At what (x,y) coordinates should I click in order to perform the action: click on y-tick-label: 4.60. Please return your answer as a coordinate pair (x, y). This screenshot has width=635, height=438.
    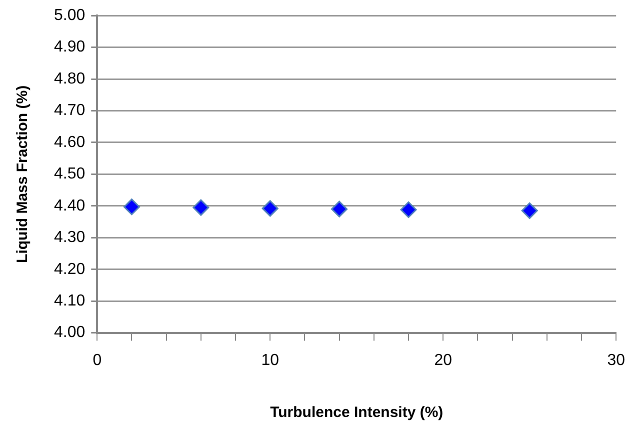
    Looking at the image, I should click on (70, 142).